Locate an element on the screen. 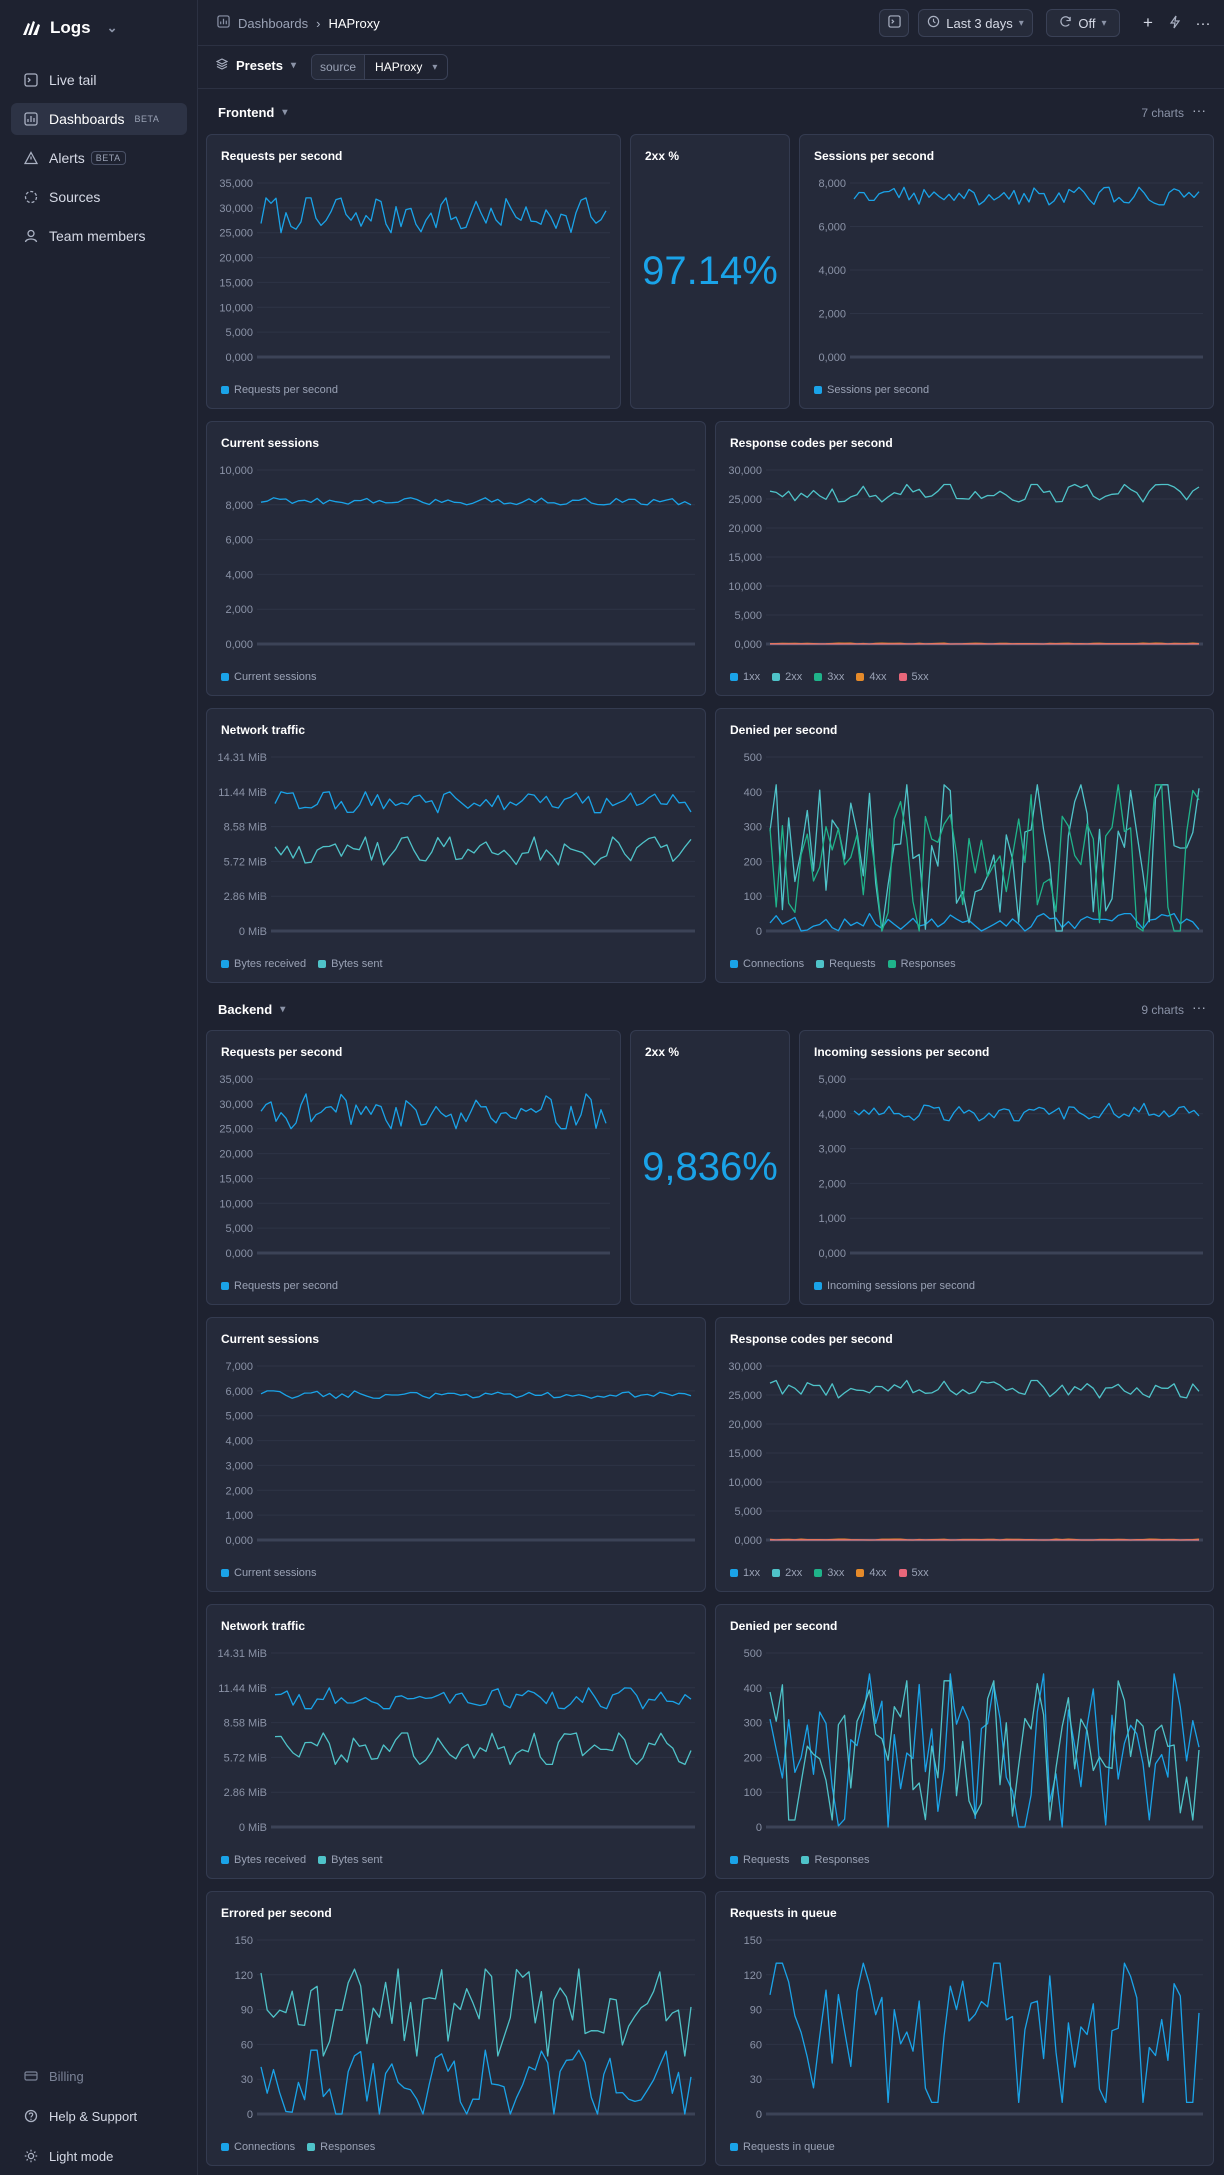 The height and width of the screenshot is (2175, 1224). y-tick-label: 30 is located at coordinates (247, 2080).